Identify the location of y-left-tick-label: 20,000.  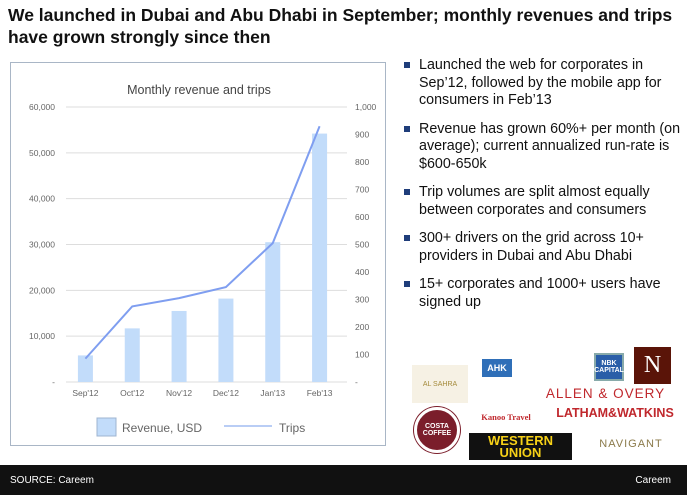
(42, 290).